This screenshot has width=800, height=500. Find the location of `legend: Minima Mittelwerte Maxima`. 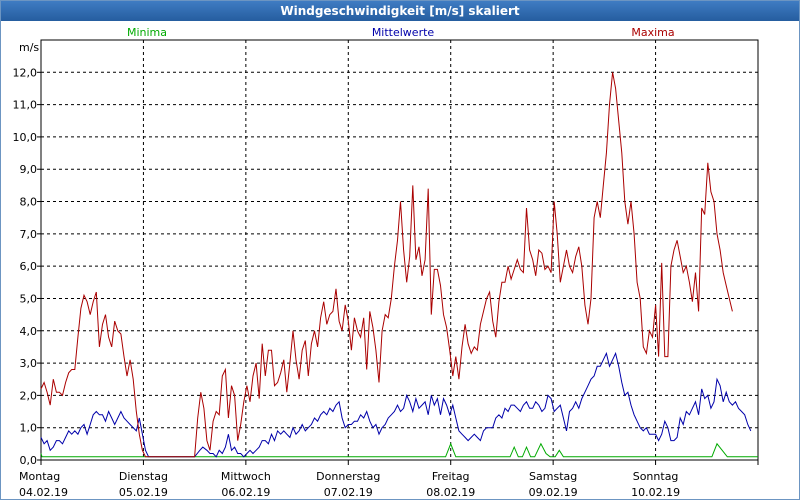

legend: Minima Mittelwerte Maxima is located at coordinates (401, 32).